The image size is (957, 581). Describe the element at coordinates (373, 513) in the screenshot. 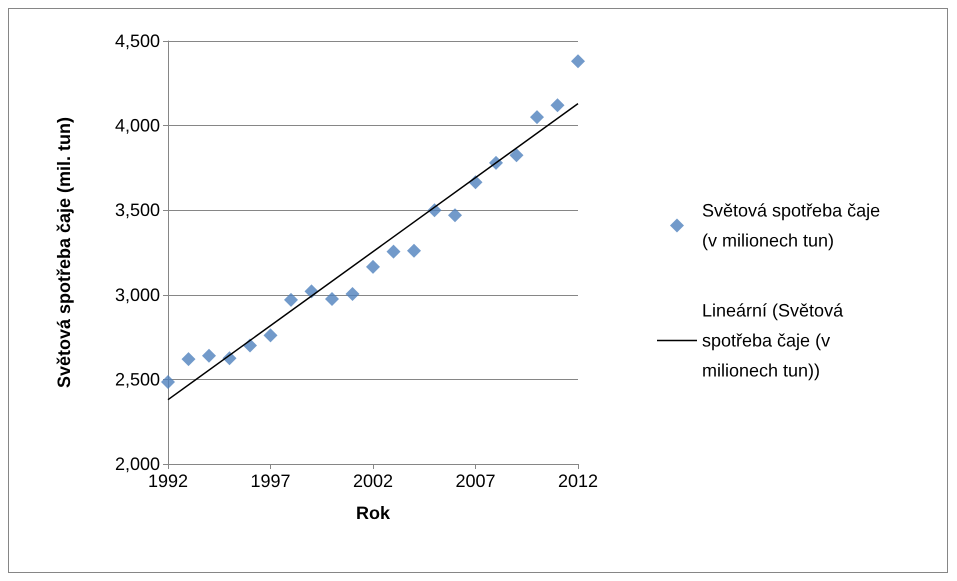

I see `x-axis-title: Rok` at that location.